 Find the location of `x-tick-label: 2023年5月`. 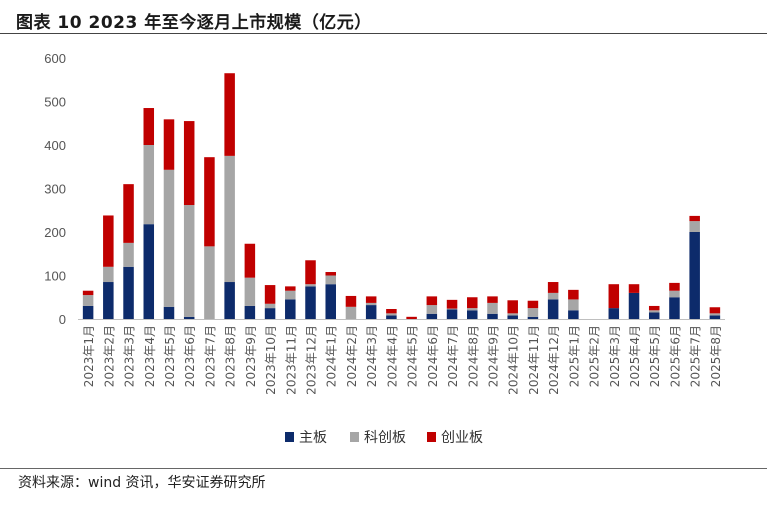

x-tick-label: 2023年5月 is located at coordinates (170, 356).